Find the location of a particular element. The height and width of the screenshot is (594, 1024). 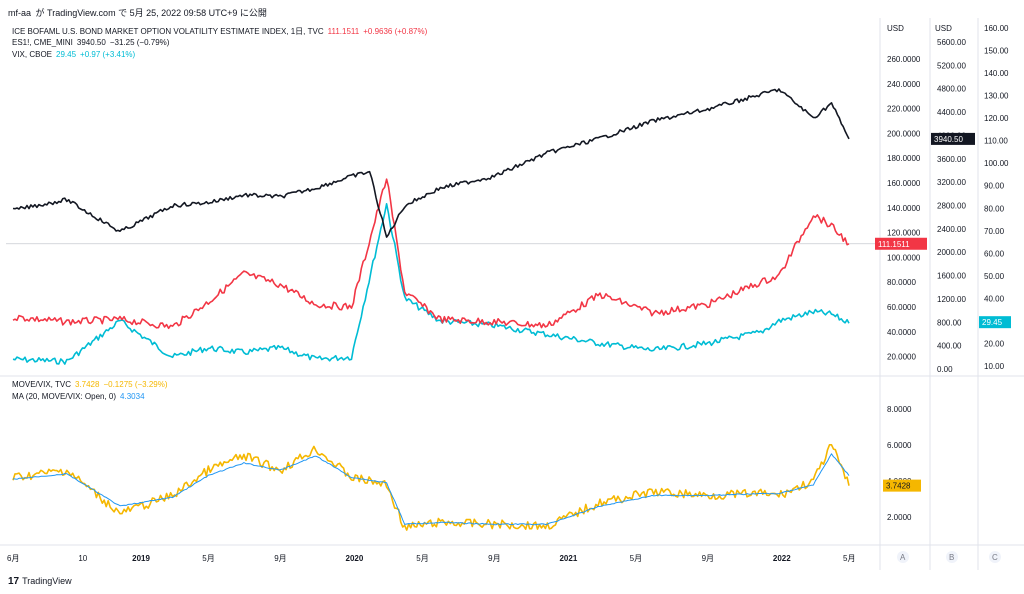

legend-series-change: +0.9636 (+0.87%) is located at coordinates (395, 31).